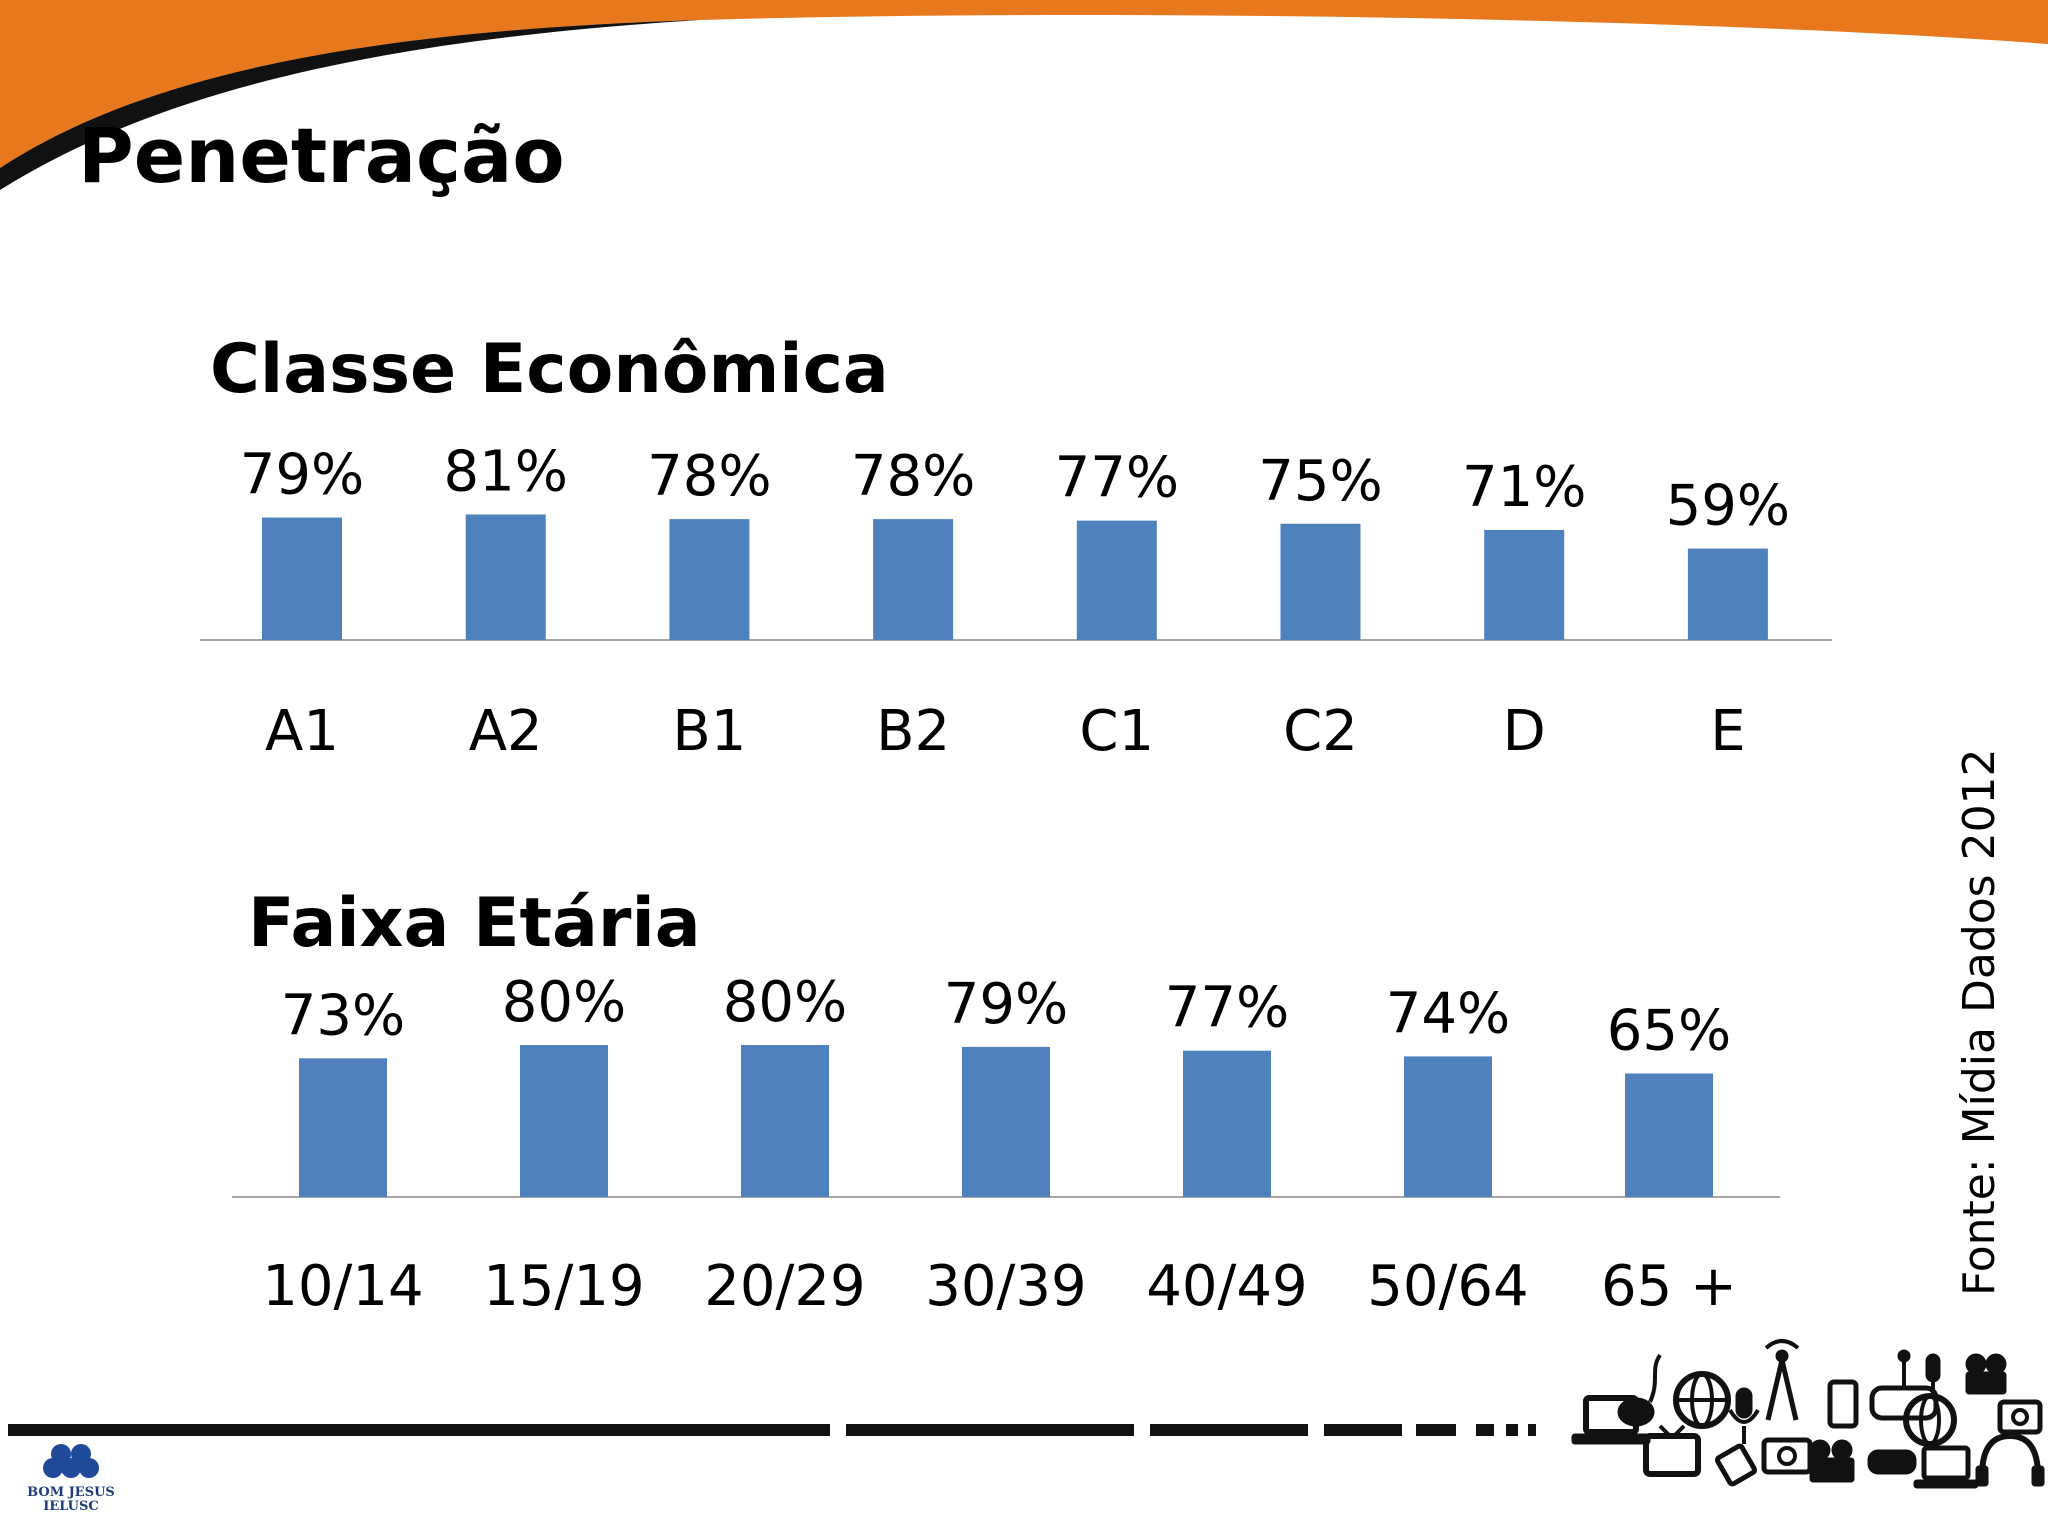 The image size is (2048, 1536). What do you see at coordinates (343, 1015) in the screenshot?
I see `data-label: 73%` at bounding box center [343, 1015].